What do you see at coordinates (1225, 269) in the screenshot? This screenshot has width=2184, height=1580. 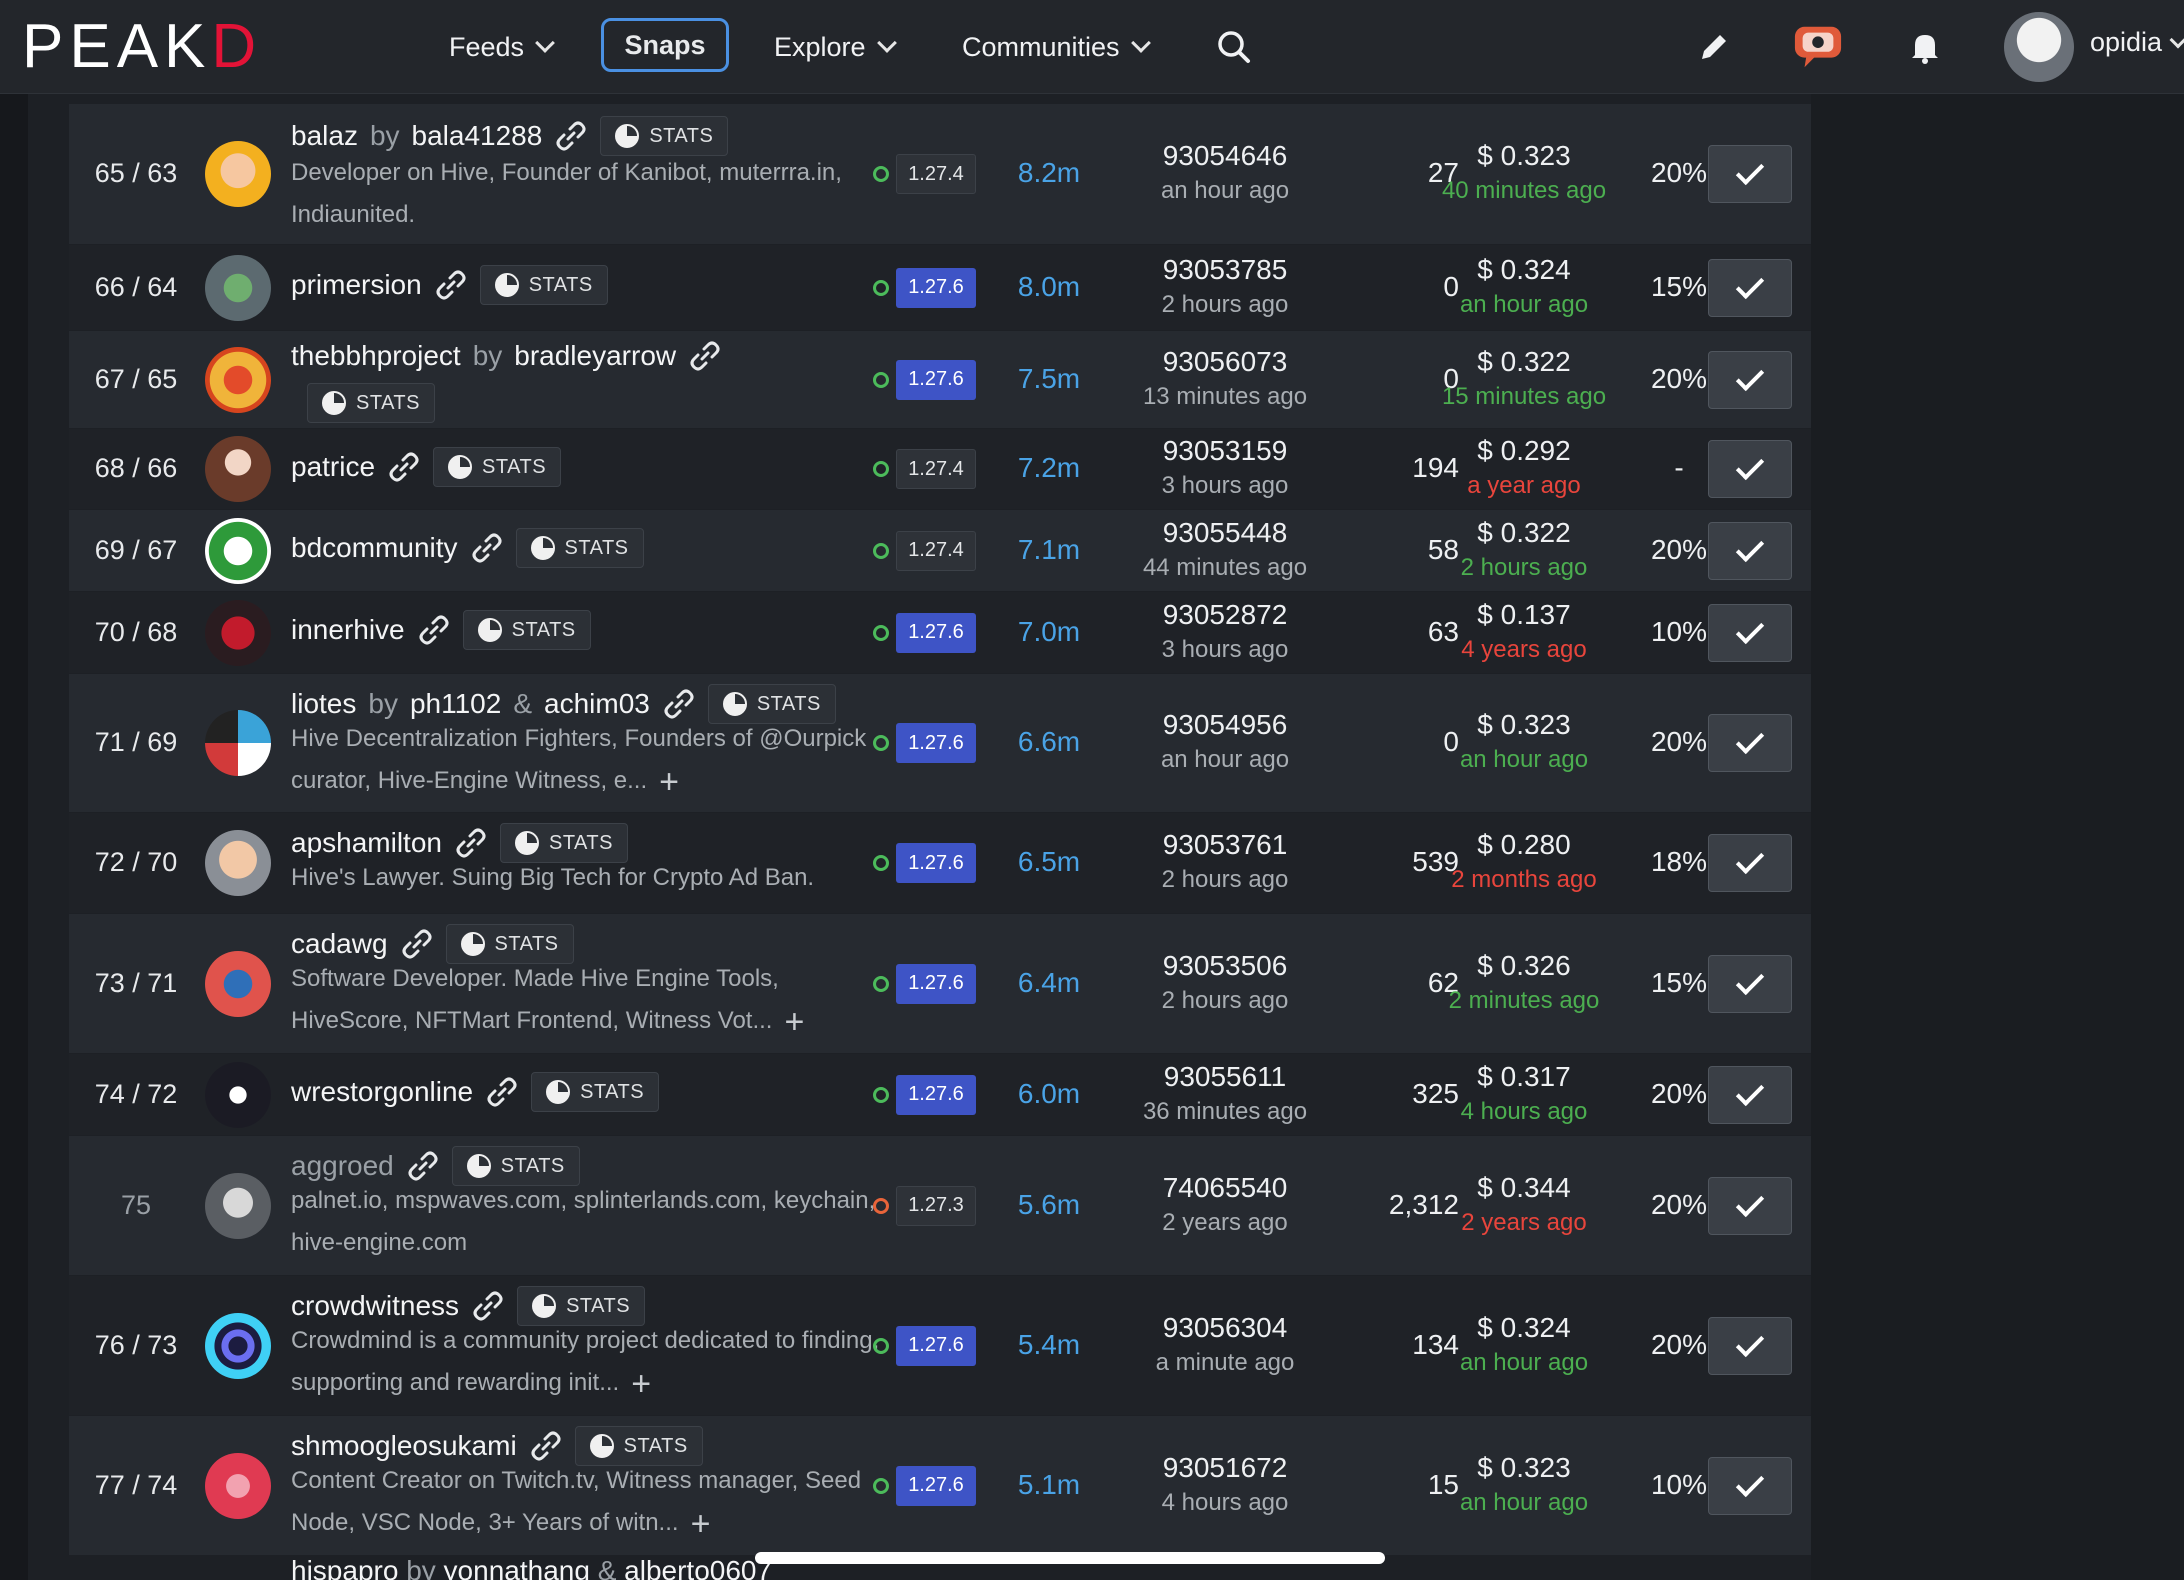 I see `block-number: 93053785` at bounding box center [1225, 269].